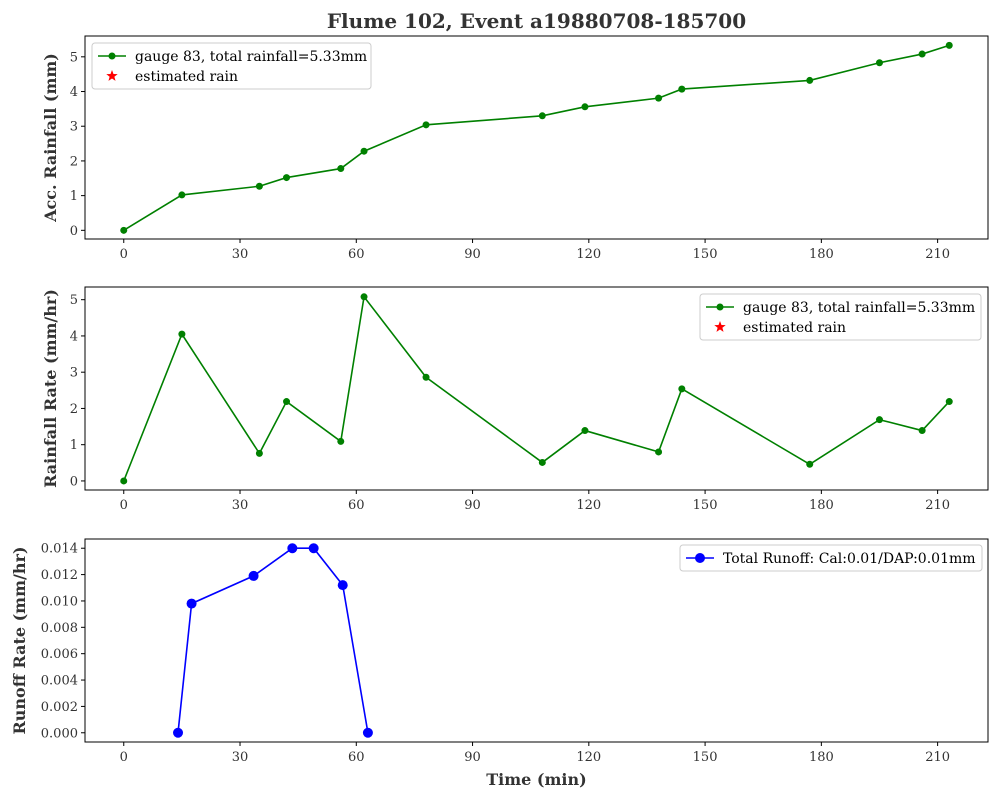 This screenshot has width=1000, height=800. What do you see at coordinates (59, 601) in the screenshot?
I see `y-tick-label: 0.010` at bounding box center [59, 601].